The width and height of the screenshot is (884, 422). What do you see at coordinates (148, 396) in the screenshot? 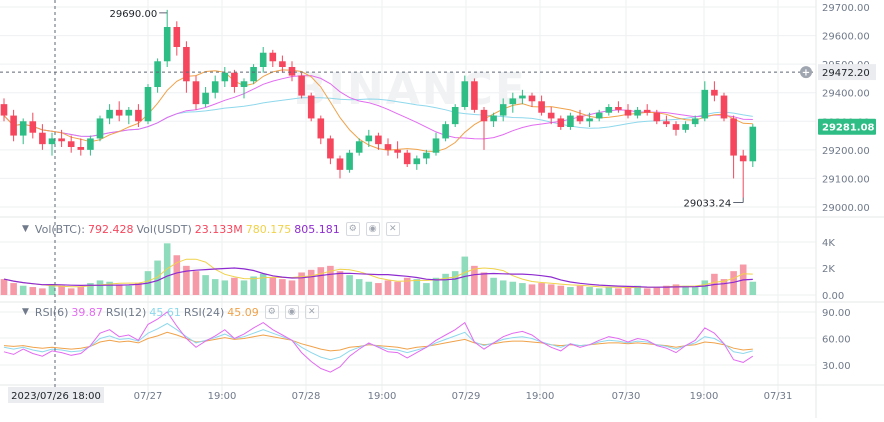
I see `time-tick-label: 07/27` at bounding box center [148, 396].